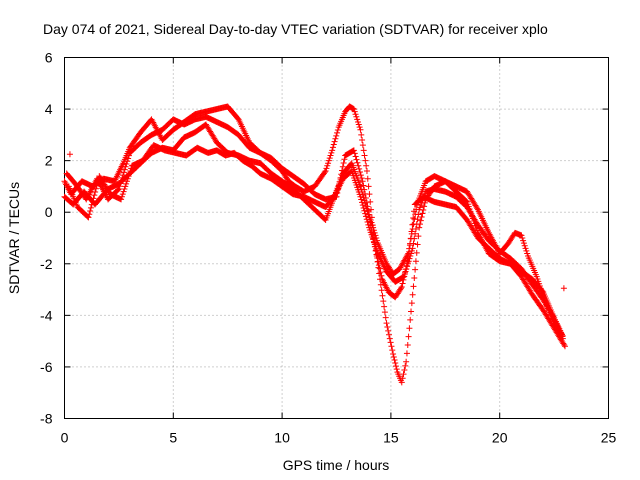  Describe the element at coordinates (65, 438) in the screenshot. I see `x-tick-label: 0` at that location.